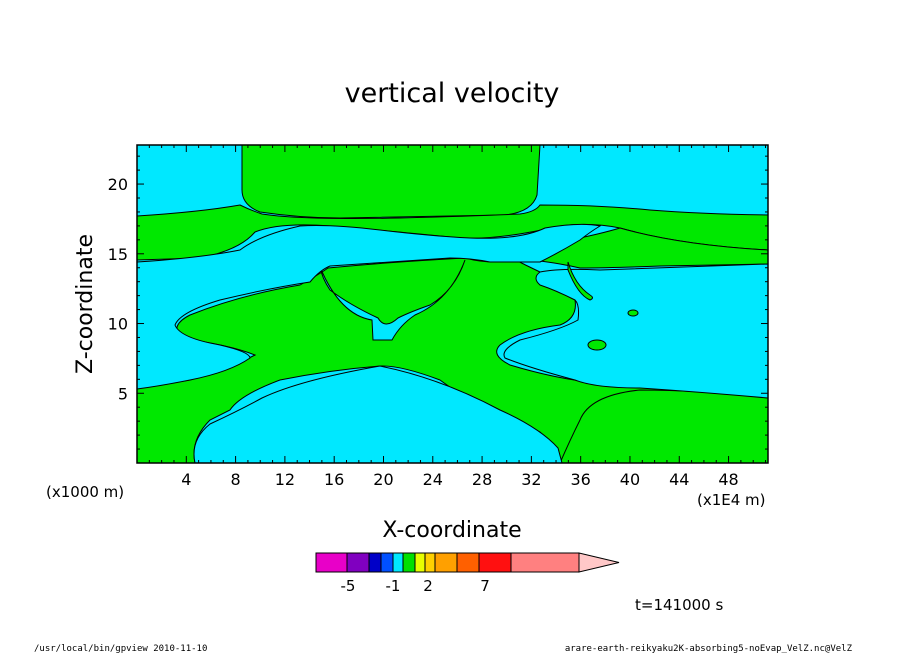 The image size is (904, 654). Describe the element at coordinates (383, 479) in the screenshot. I see `x-tick-label: 20` at that location.